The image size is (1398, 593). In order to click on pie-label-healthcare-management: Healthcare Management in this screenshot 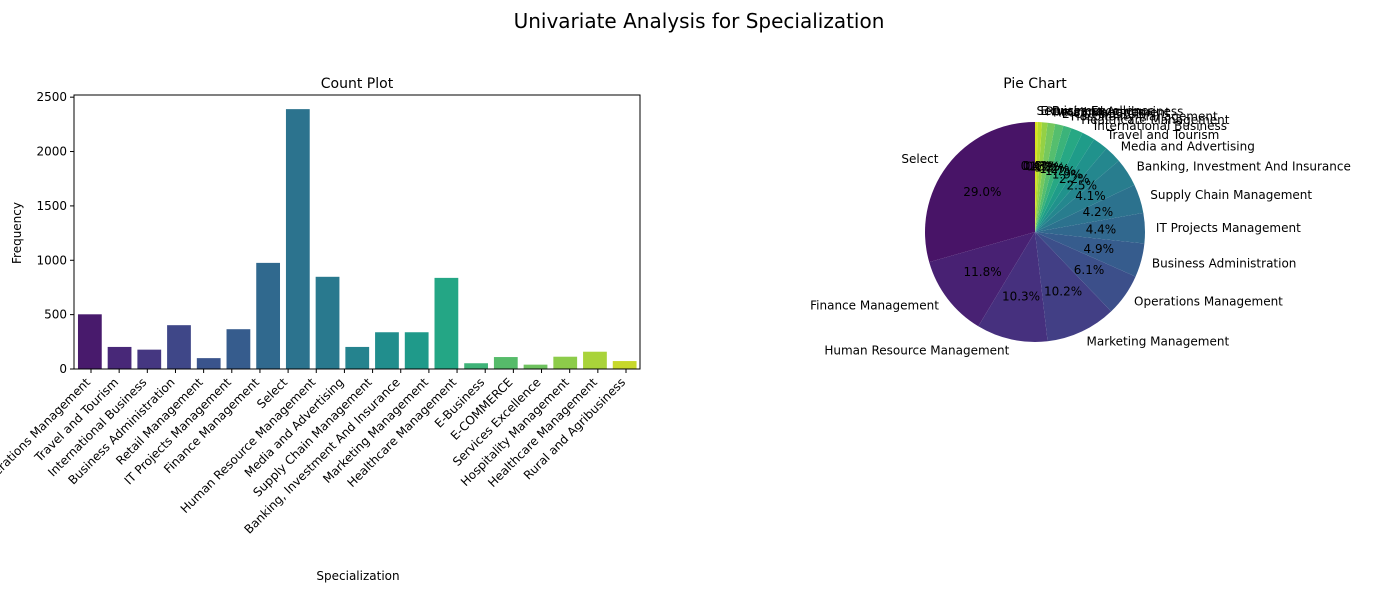, I will do `click(1155, 120)`.